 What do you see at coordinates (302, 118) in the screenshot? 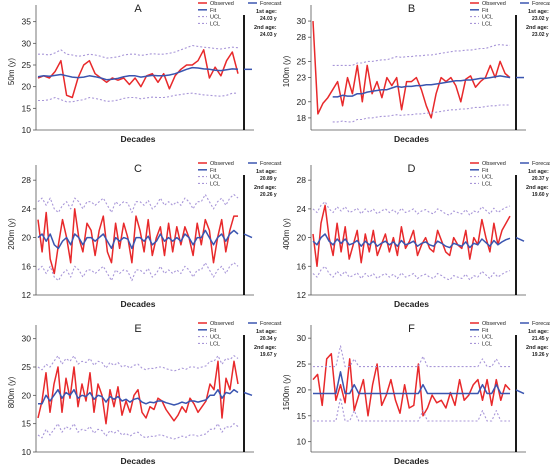
I see `y-tick-label: 18` at bounding box center [302, 118].